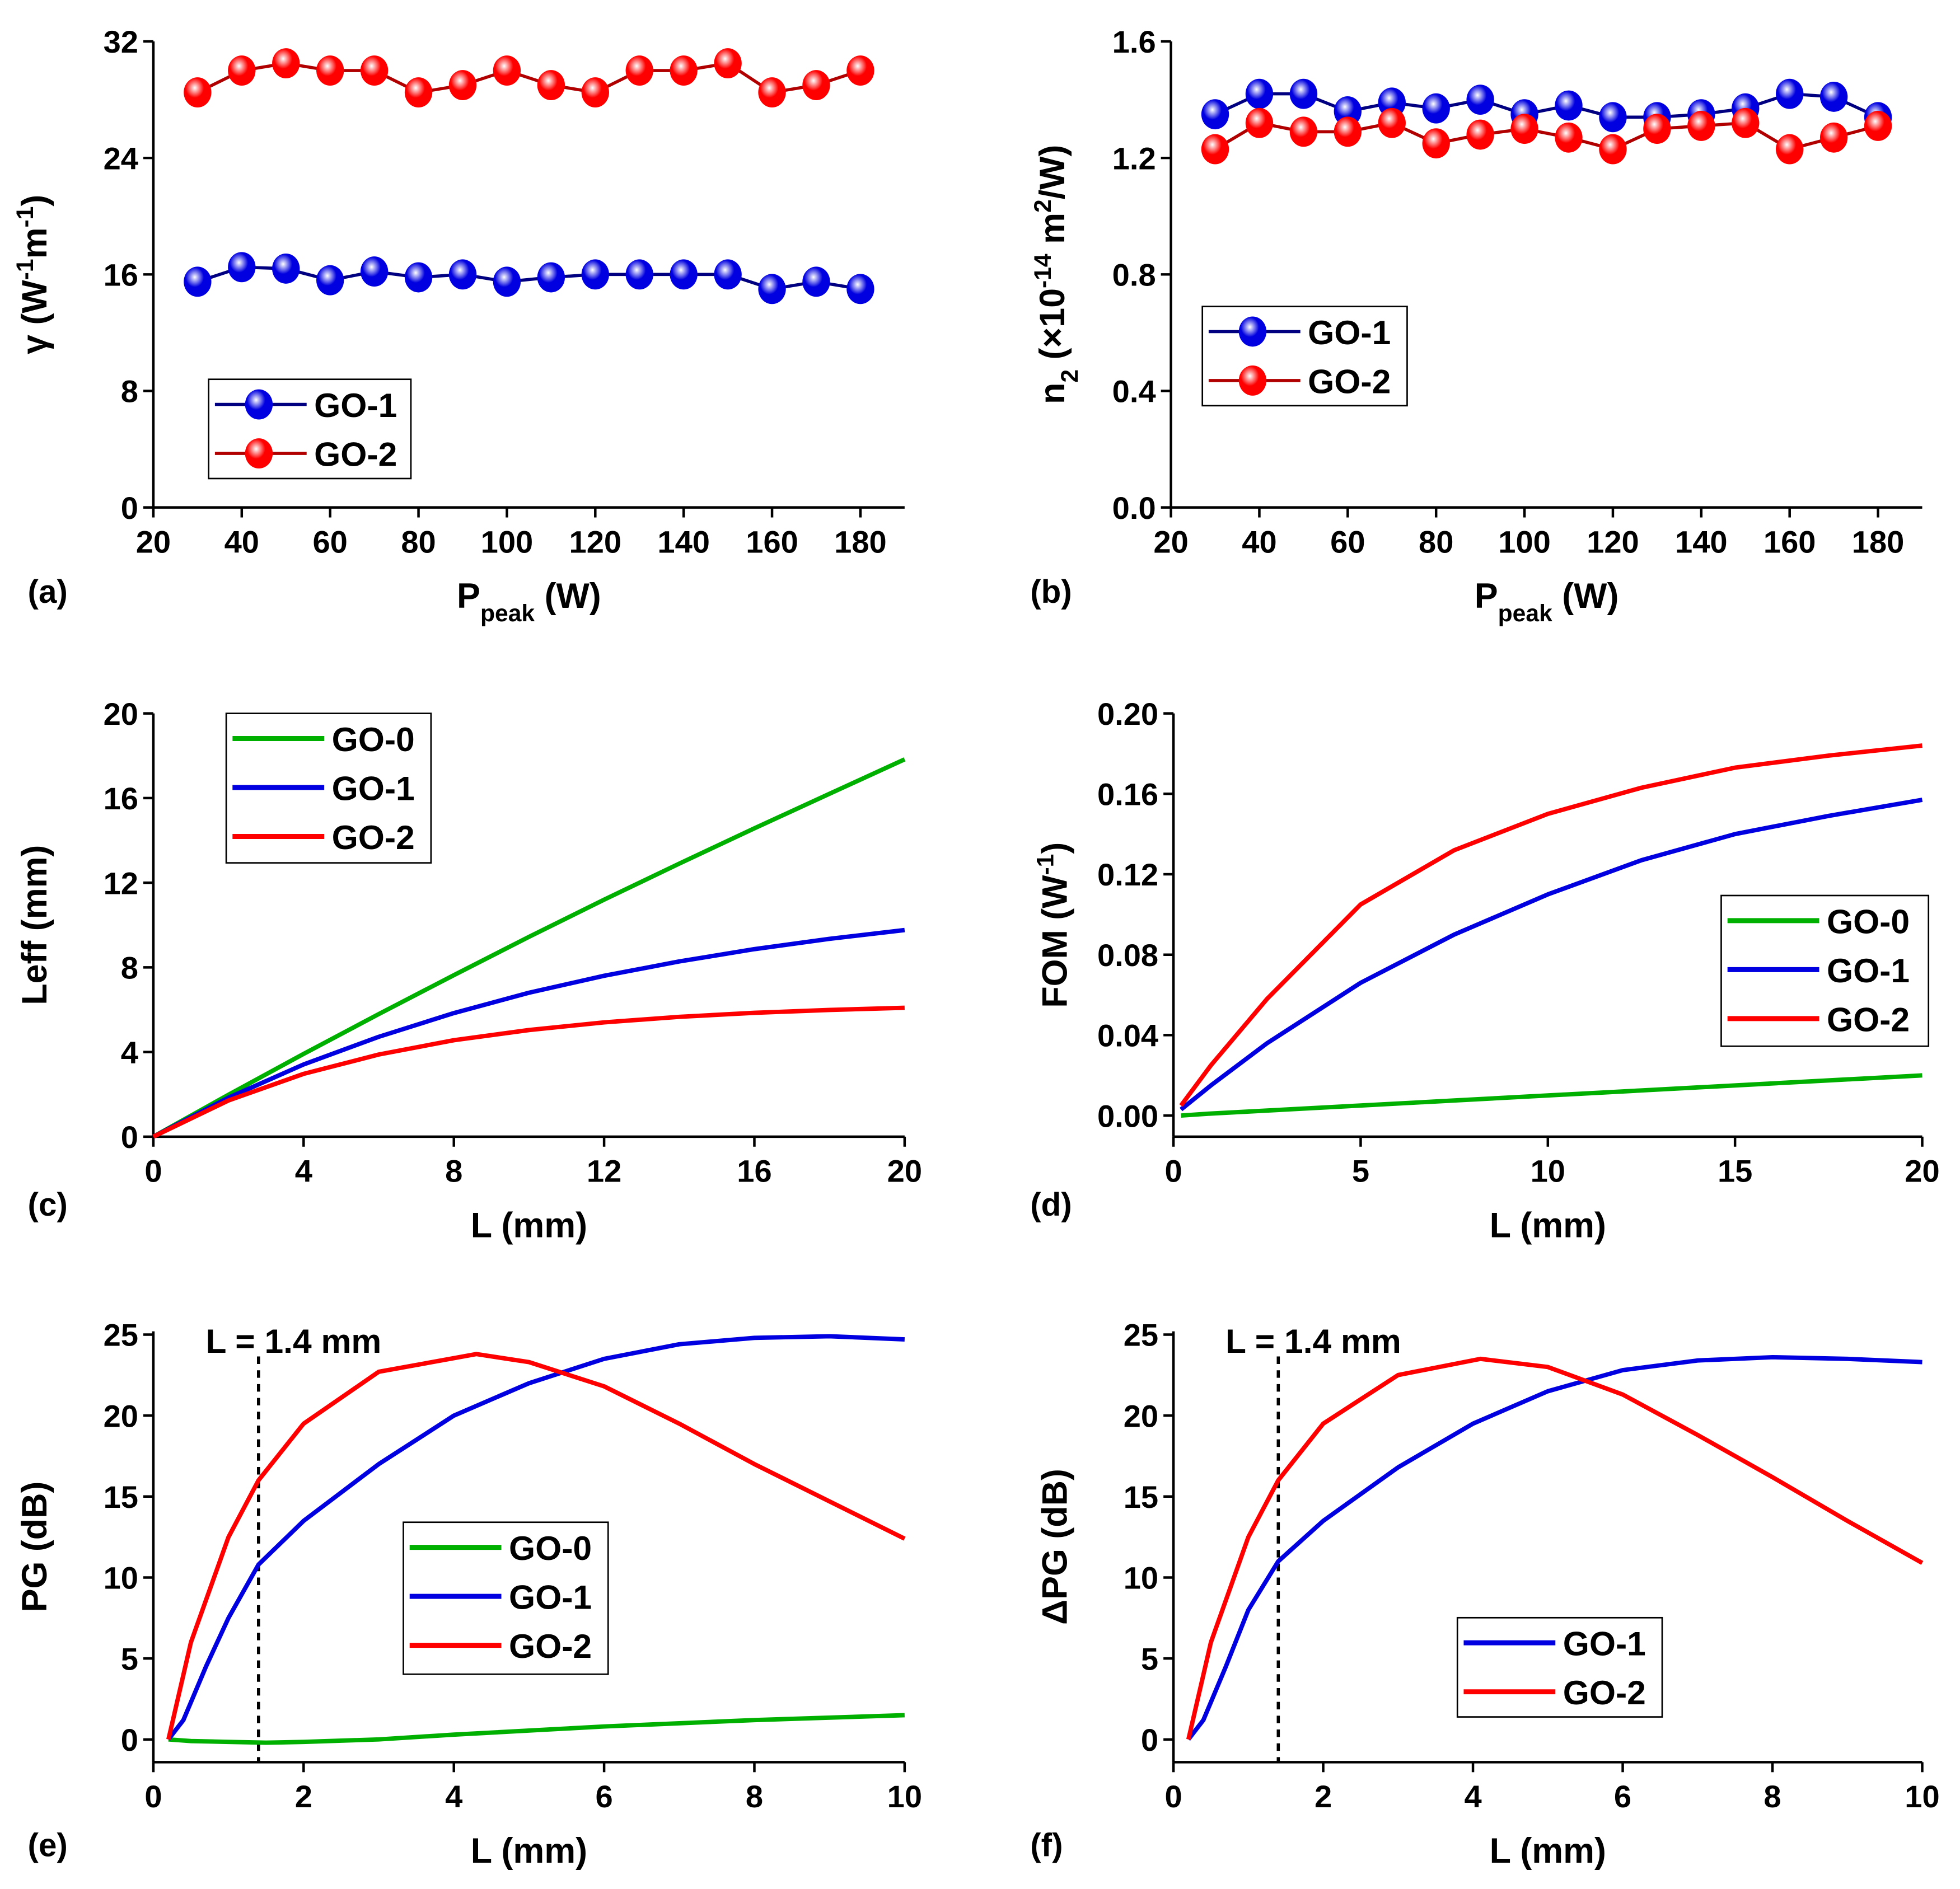 The width and height of the screenshot is (1960, 1889). Describe the element at coordinates (1134, 158) in the screenshot. I see `y-tick-label: 1.2` at that location.